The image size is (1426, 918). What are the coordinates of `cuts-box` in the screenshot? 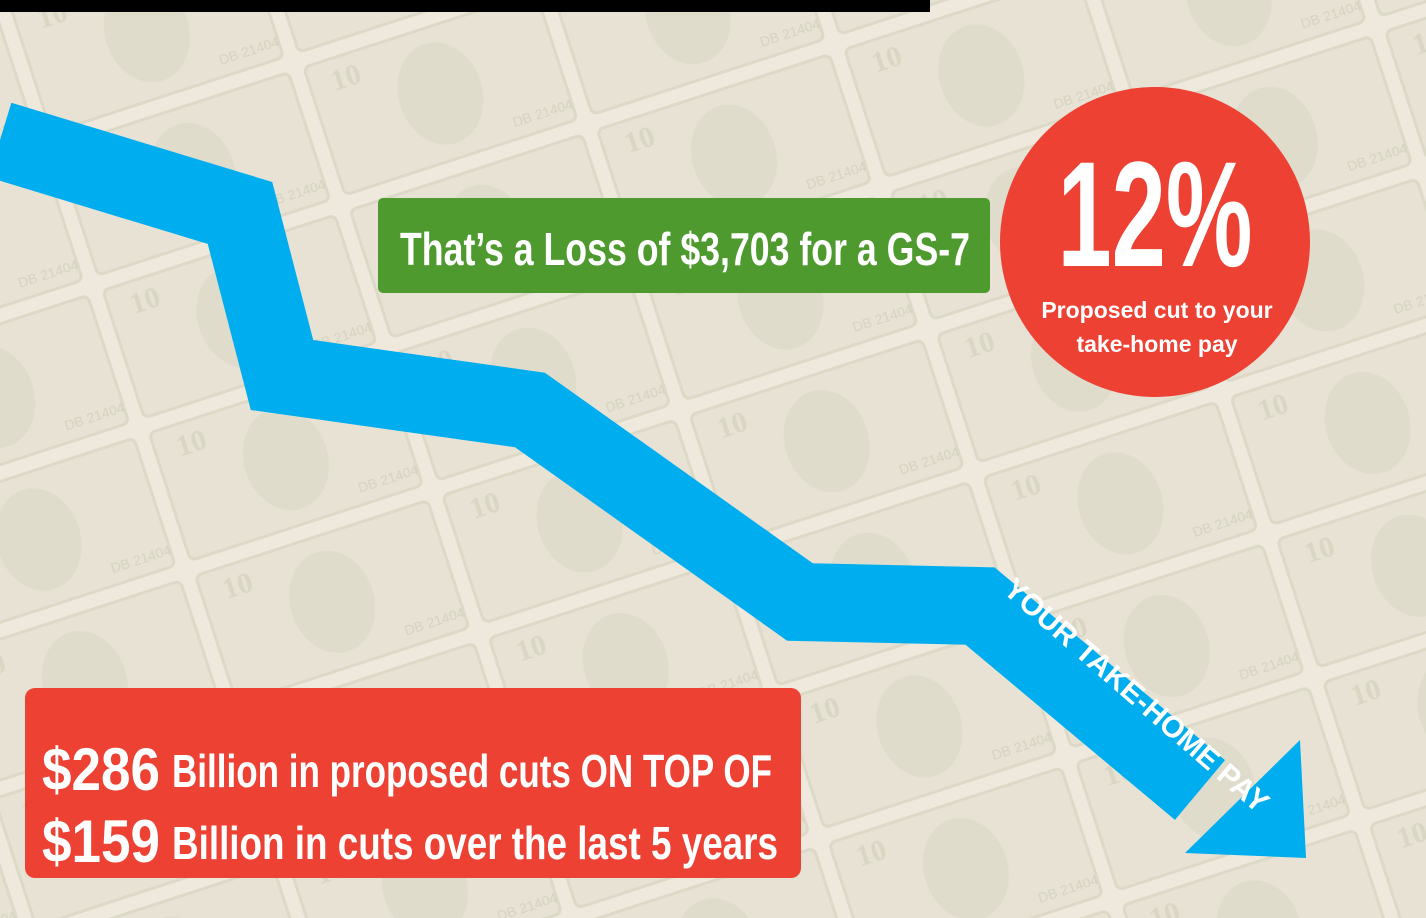 It's located at (413, 783).